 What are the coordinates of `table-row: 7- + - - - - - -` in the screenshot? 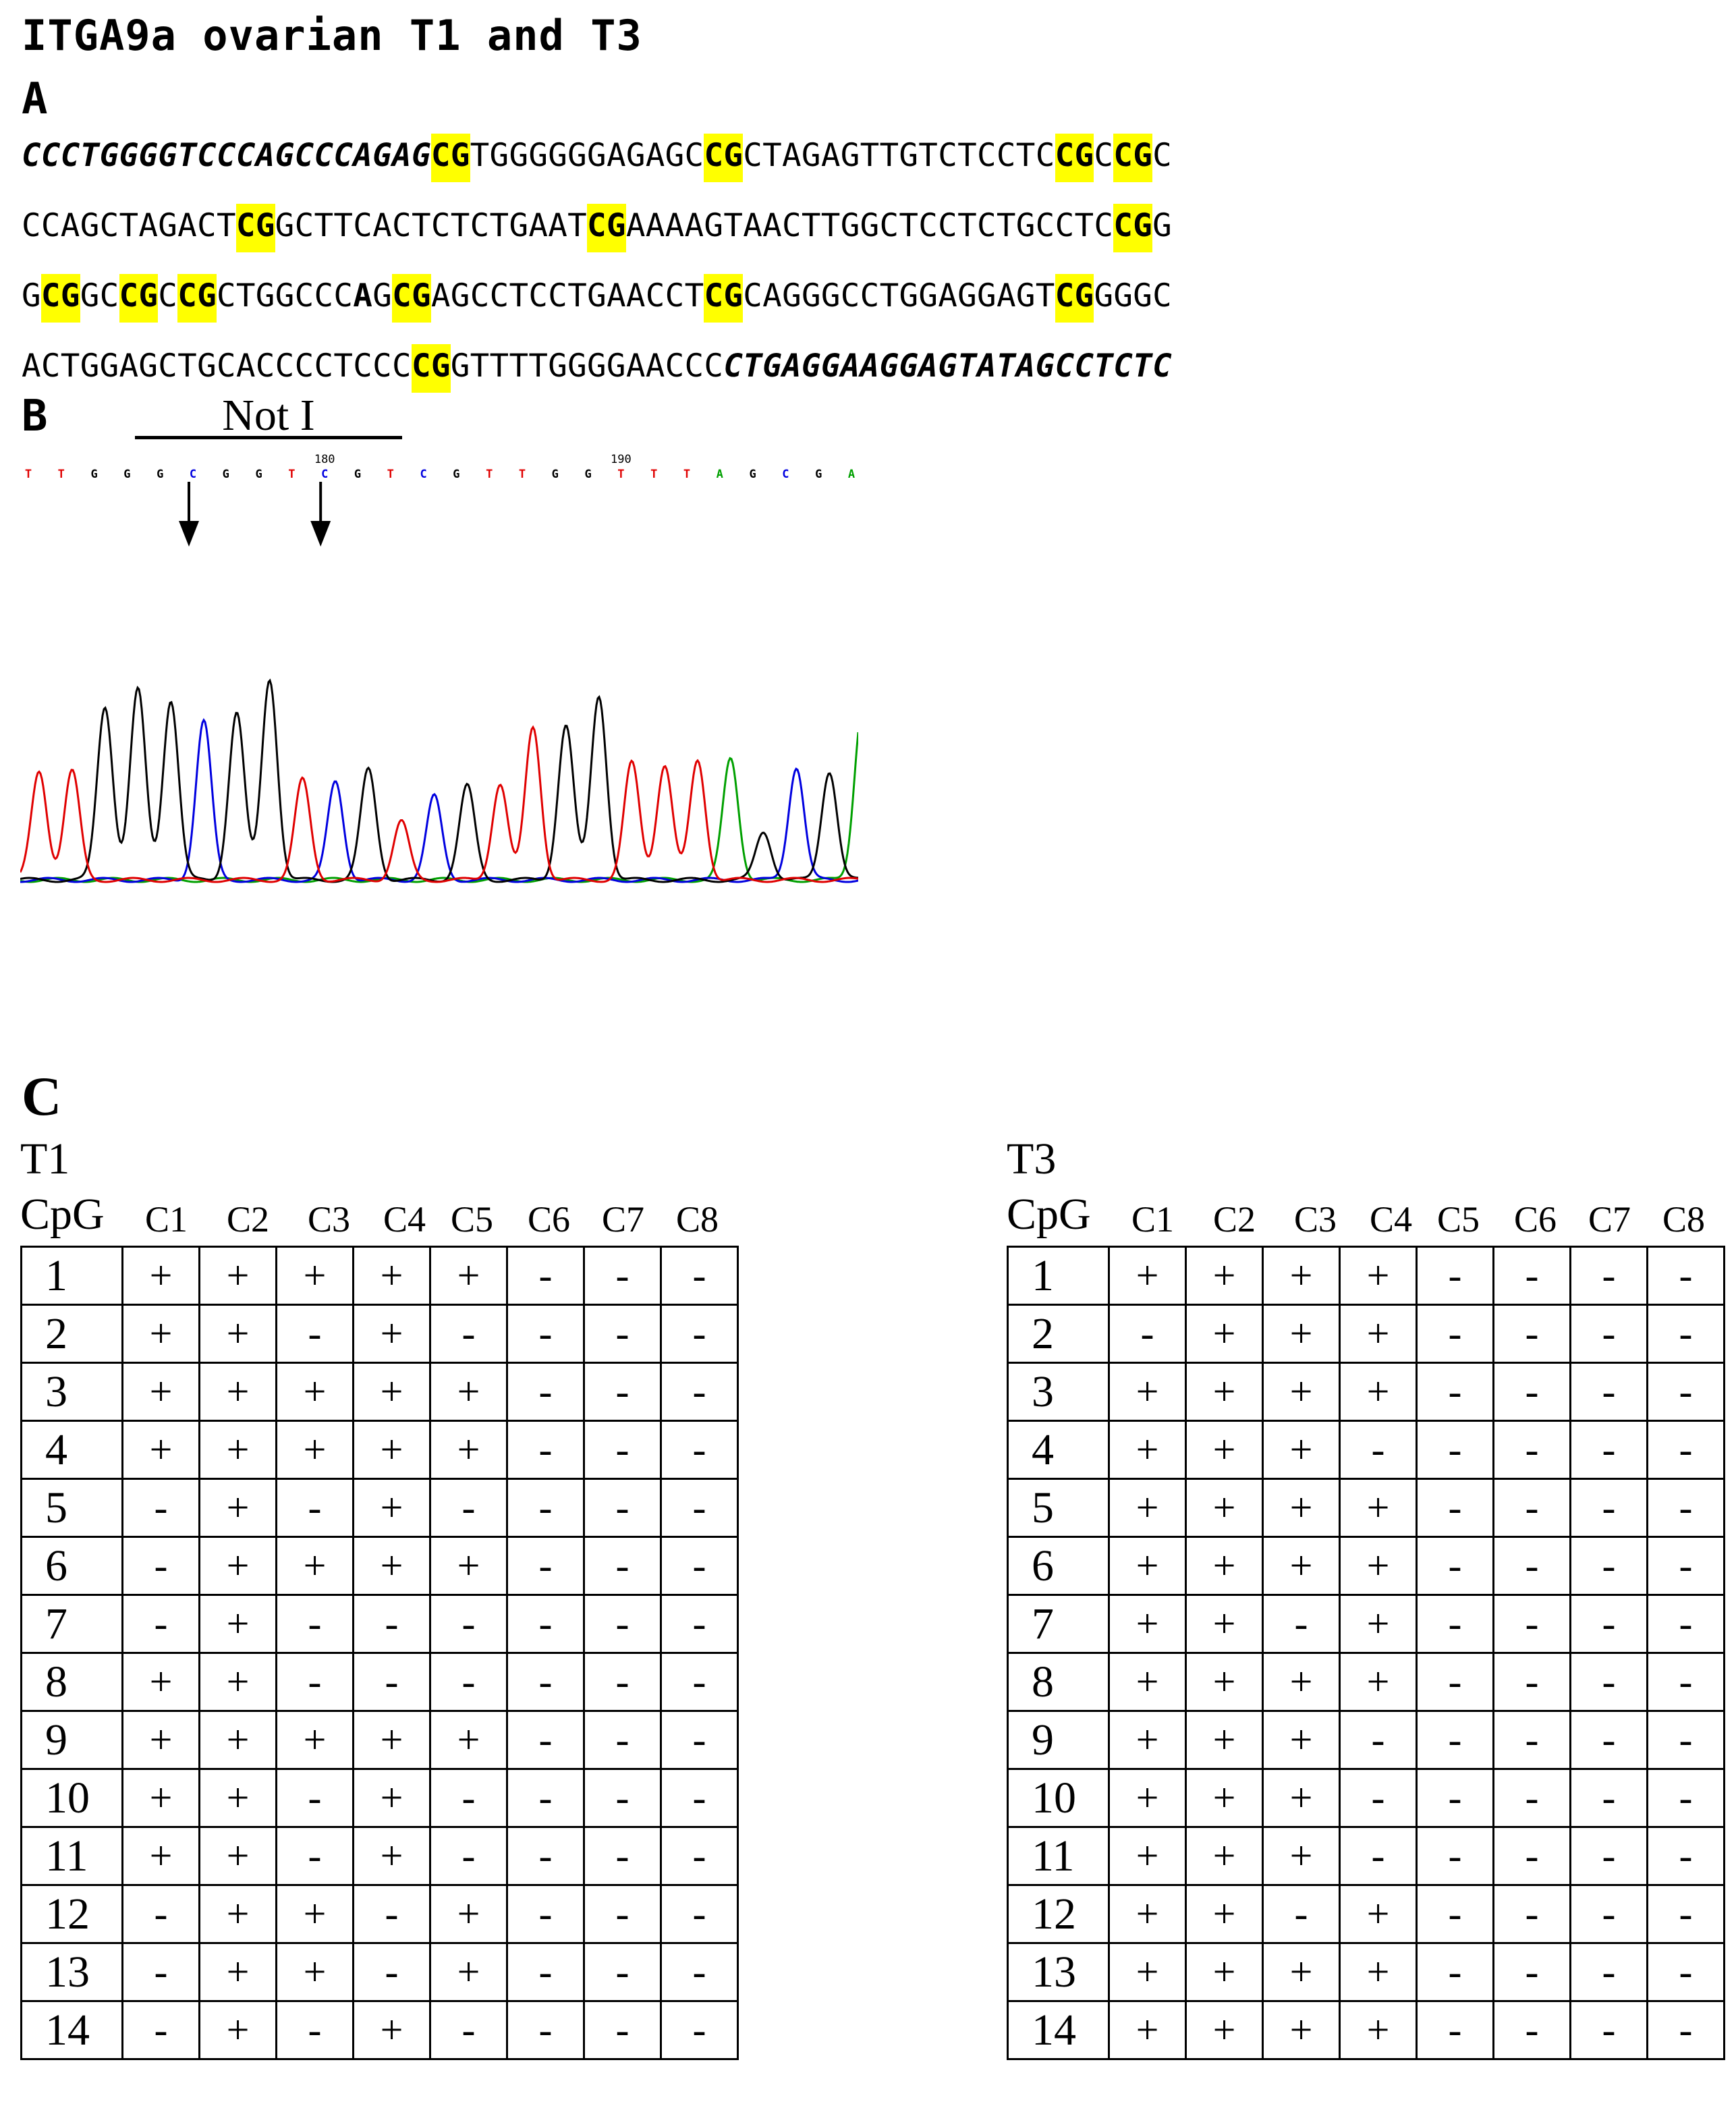 It's located at (379, 1624).